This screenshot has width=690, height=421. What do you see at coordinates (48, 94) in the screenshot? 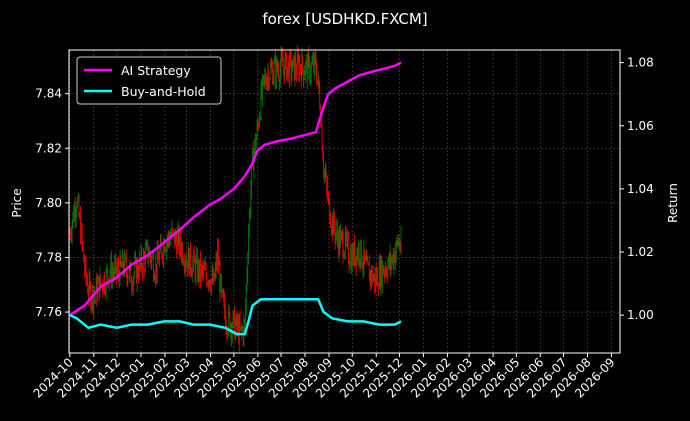
I see `y-left-tick-label: 7.84` at bounding box center [48, 94].